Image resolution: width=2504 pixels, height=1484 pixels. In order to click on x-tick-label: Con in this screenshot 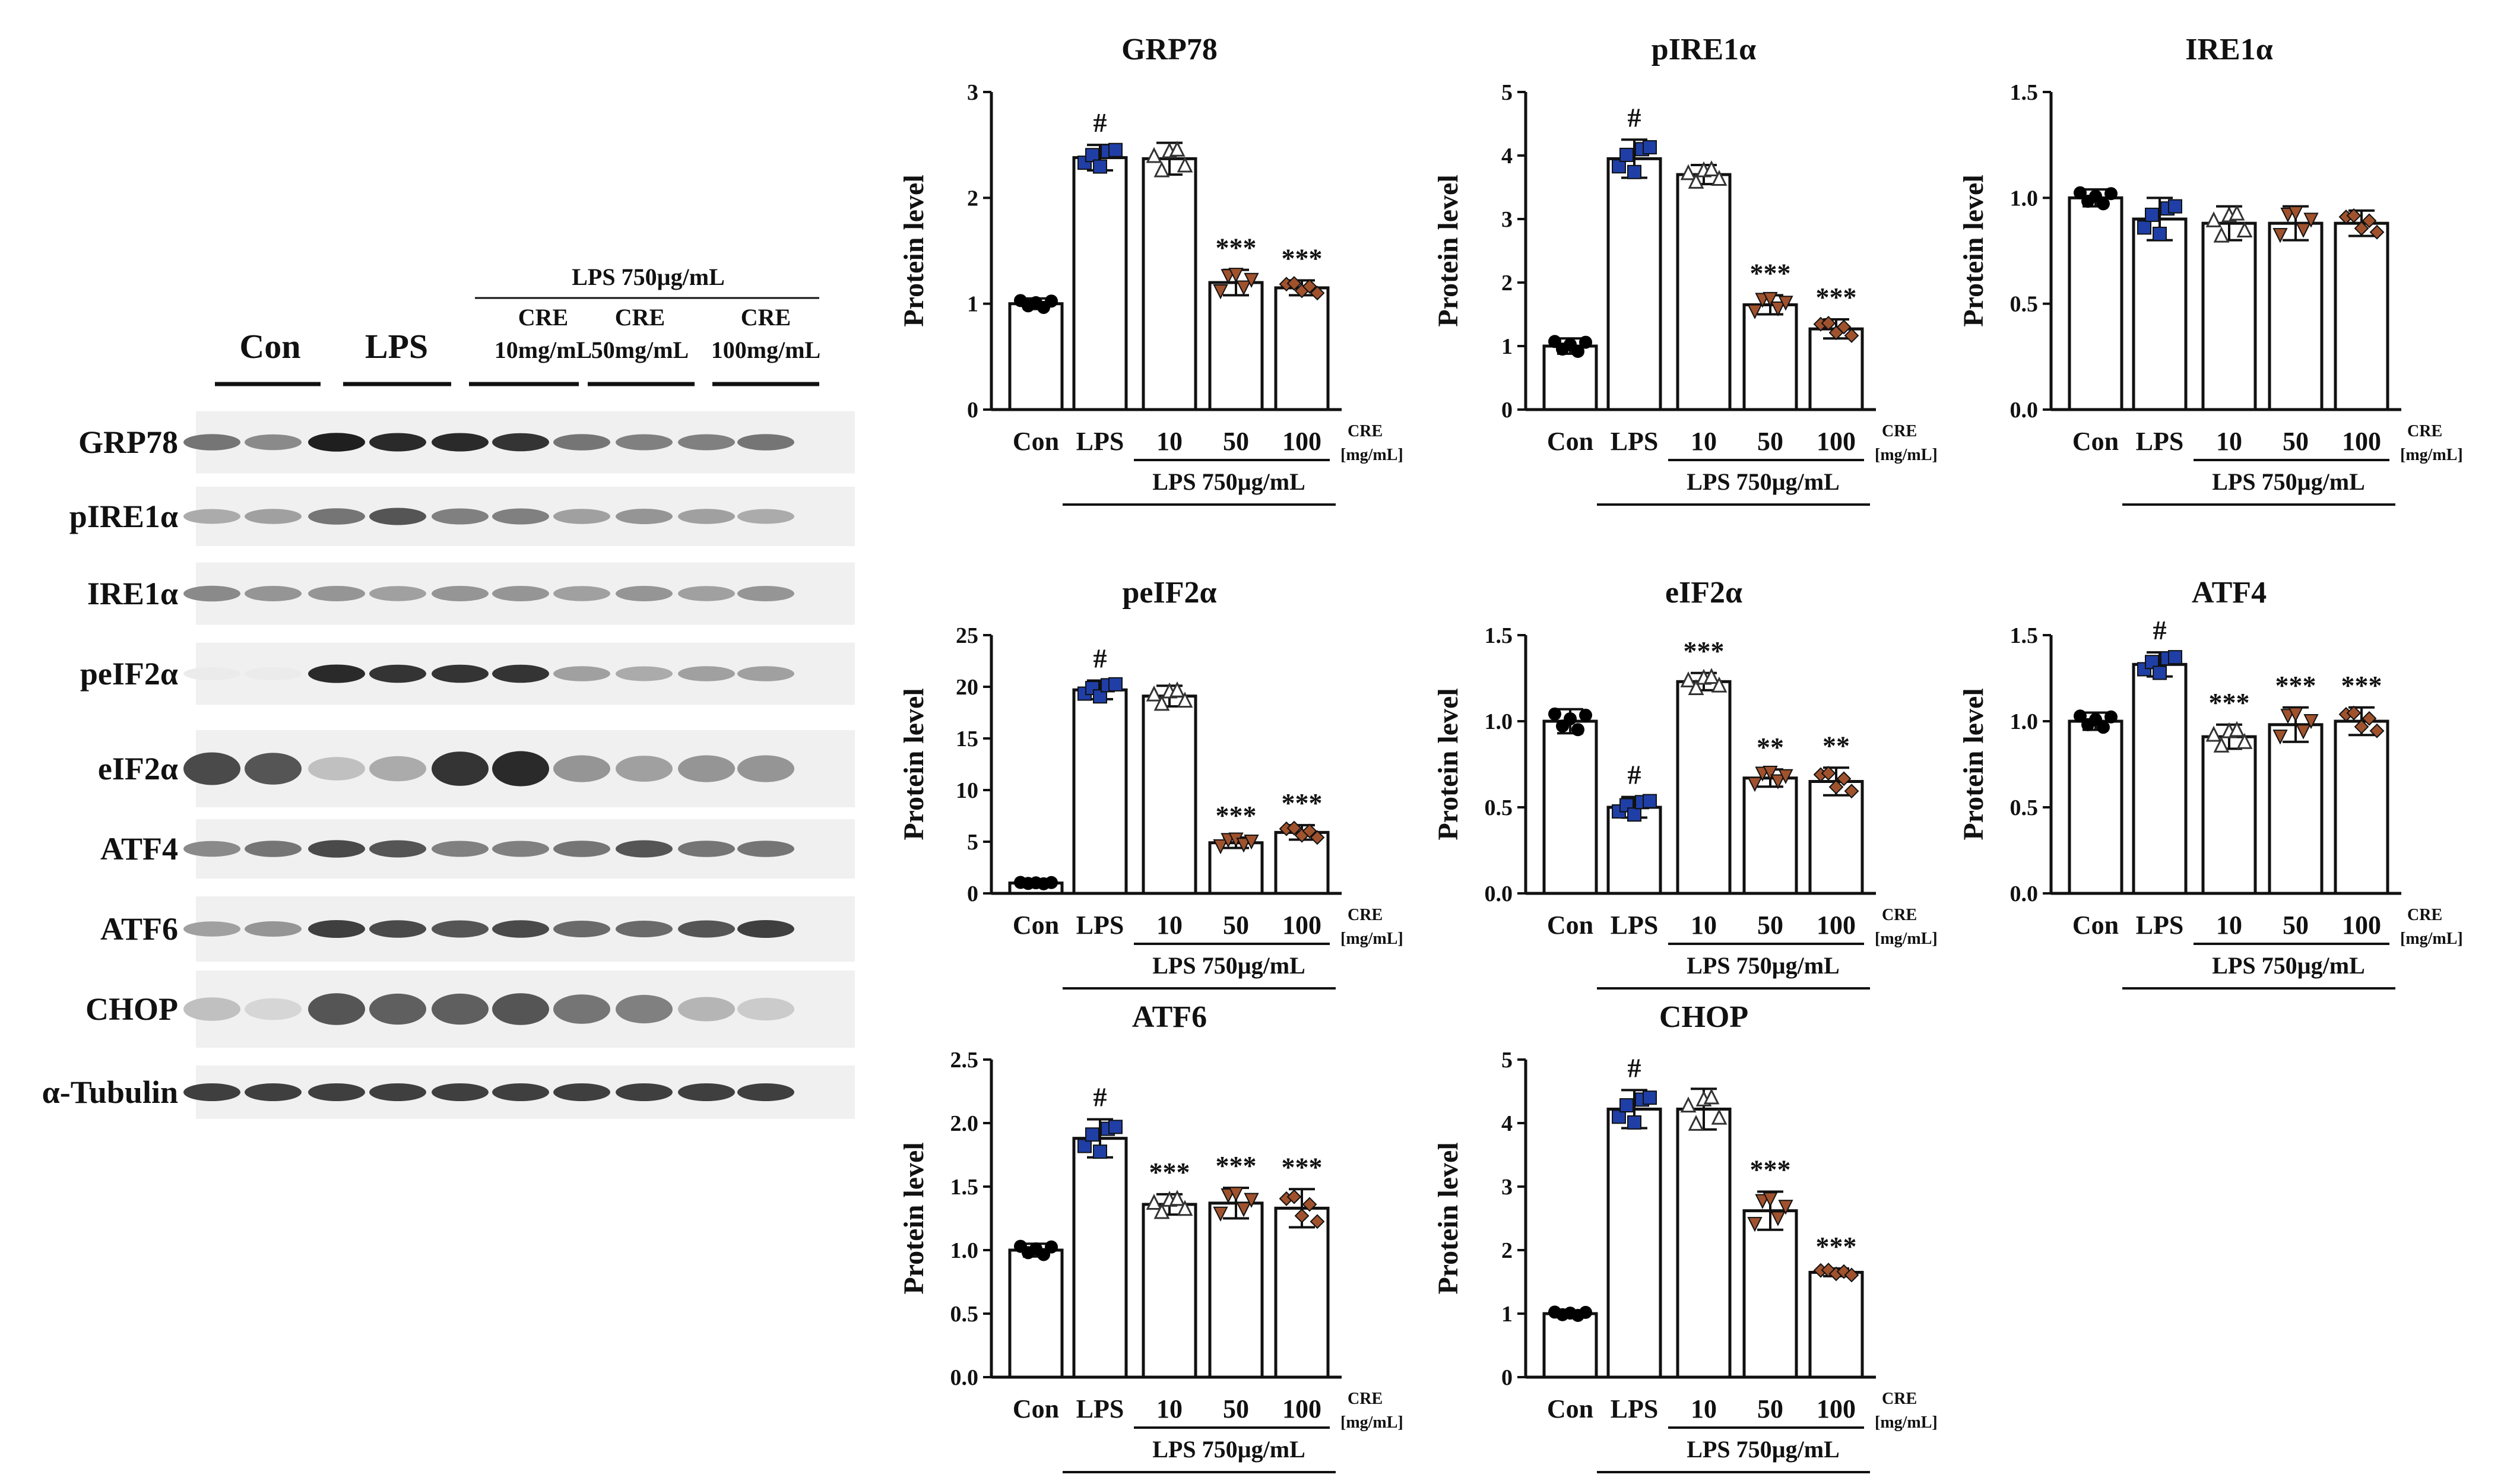, I will do `click(1570, 925)`.